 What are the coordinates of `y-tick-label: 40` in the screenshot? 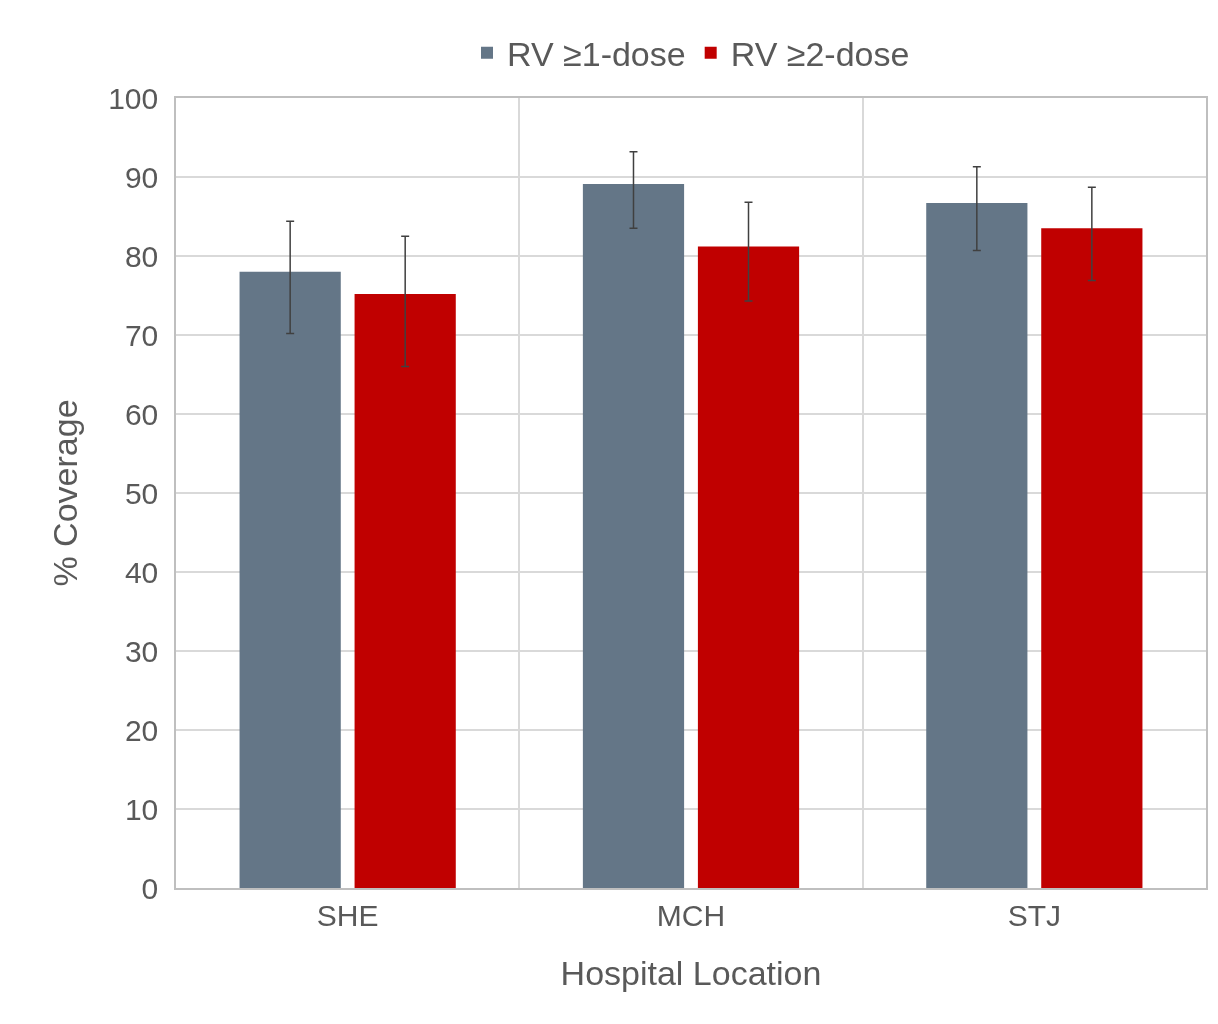 It's located at (141, 572).